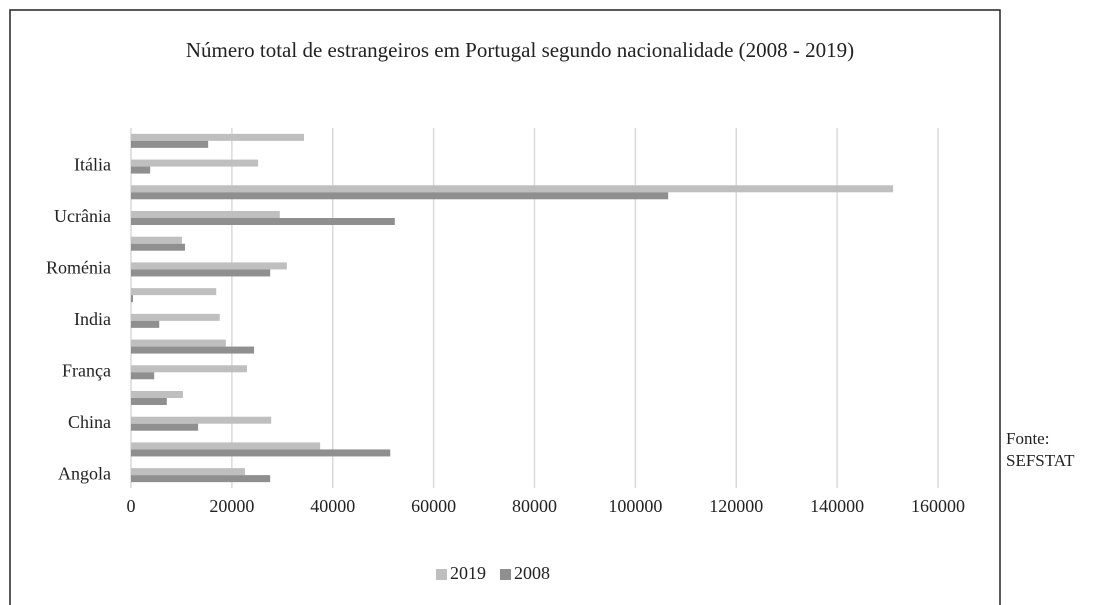 The height and width of the screenshot is (605, 1112). Describe the element at coordinates (468, 573) in the screenshot. I see `legend-label: 2019` at that location.